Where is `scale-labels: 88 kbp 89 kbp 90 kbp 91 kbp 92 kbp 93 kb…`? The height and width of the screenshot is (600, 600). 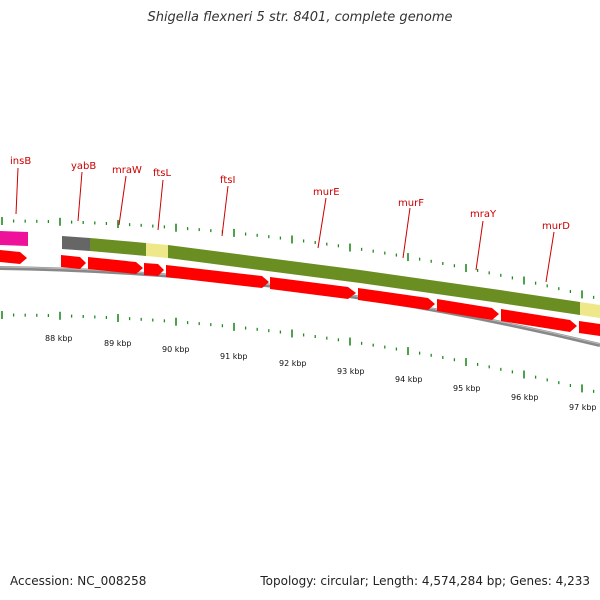
scale-labels: 88 kbp 89 kbp 90 kbp 91 kbp 92 kbp 93 kb… is located at coordinates (321, 373).